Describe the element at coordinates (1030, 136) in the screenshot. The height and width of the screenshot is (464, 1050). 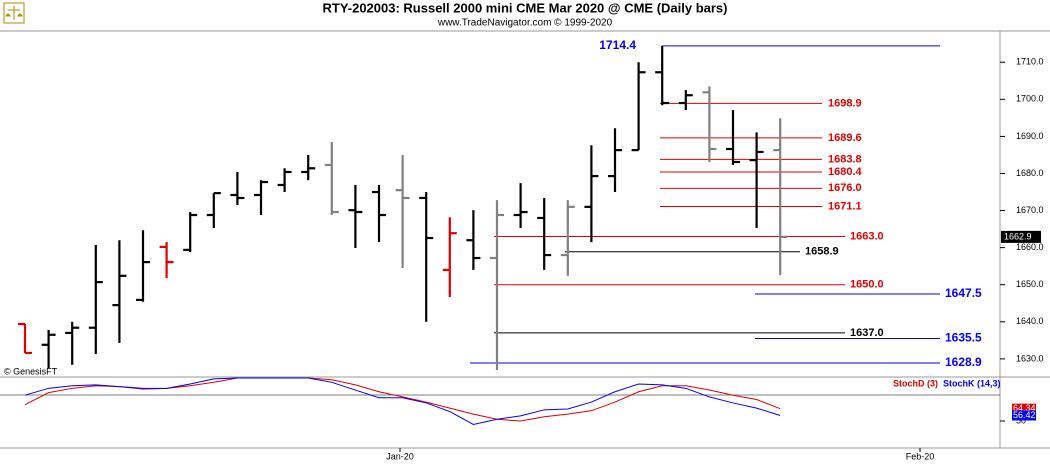
I see `y-tick-label: 1690.0` at that location.